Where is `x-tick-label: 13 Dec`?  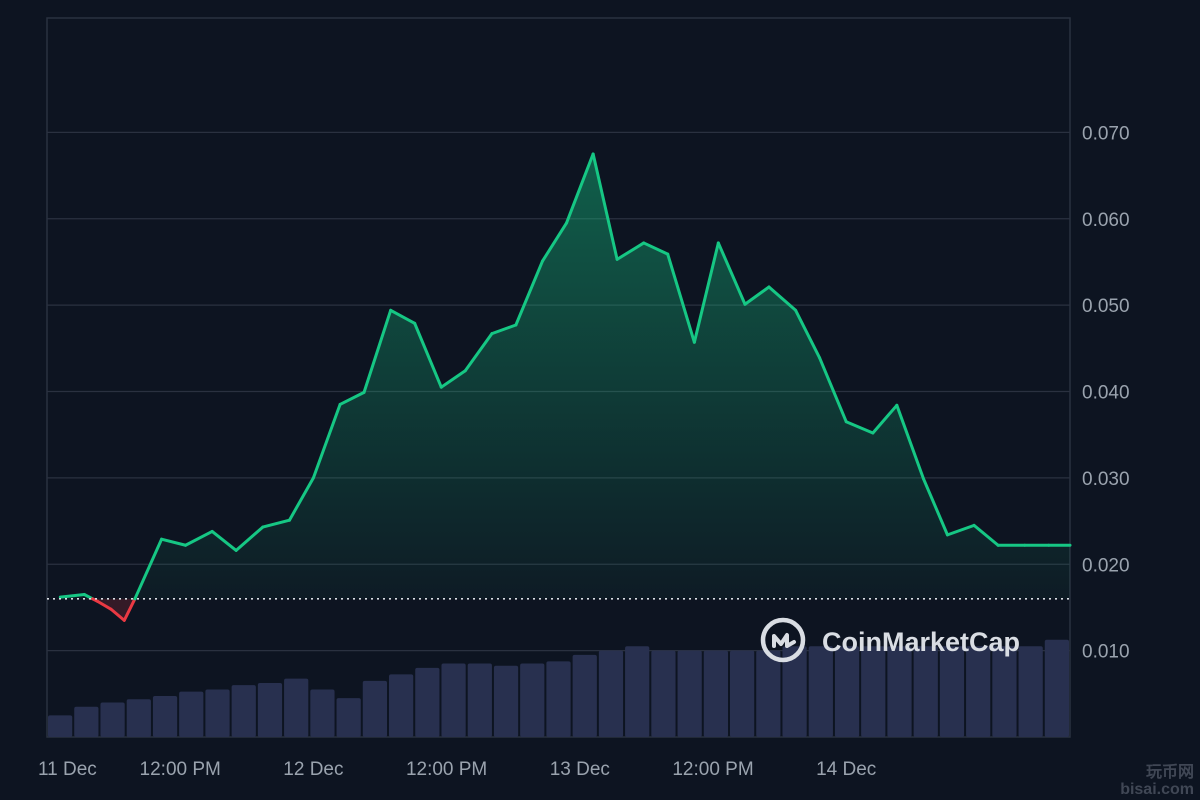 x-tick-label: 13 Dec is located at coordinates (580, 769).